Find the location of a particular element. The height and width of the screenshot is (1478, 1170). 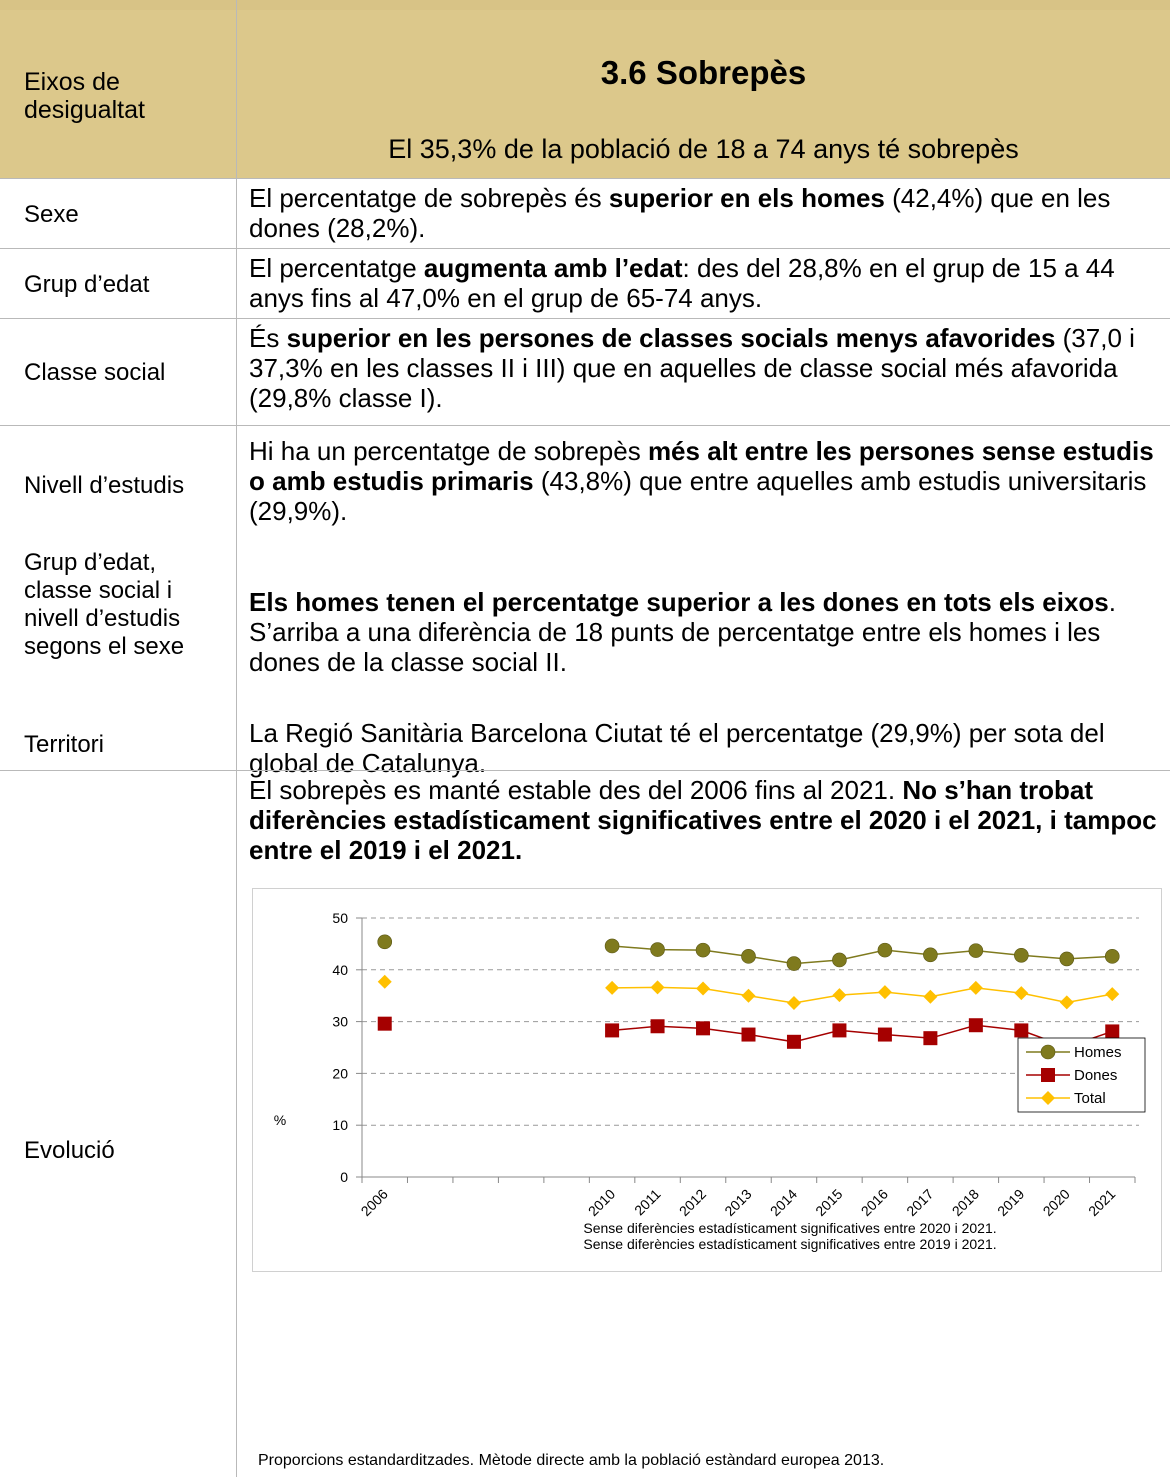

row-label: Sexe is located at coordinates (51, 214).